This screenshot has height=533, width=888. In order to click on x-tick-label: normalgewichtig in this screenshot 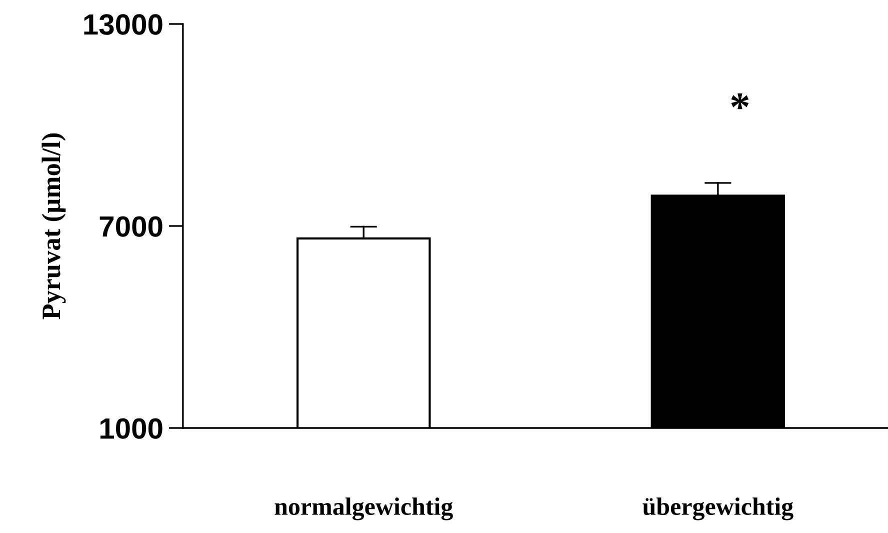, I will do `click(363, 508)`.